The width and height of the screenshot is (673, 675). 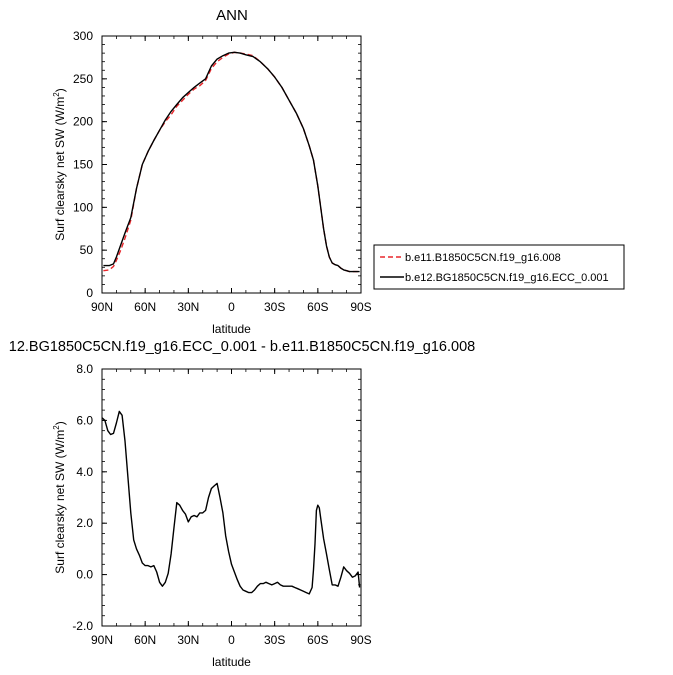 I want to click on y-tick-label: -2.0, so click(x=82, y=626).